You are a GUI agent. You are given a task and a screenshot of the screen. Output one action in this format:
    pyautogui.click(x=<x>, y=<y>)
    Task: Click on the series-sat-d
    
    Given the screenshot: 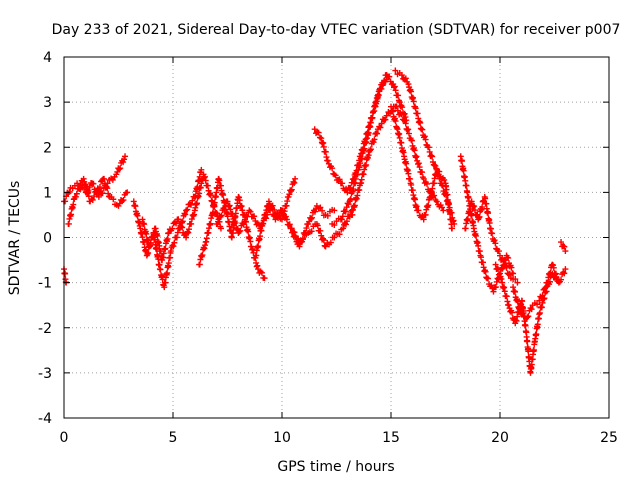 What is the action you would take?
    pyautogui.click(x=181, y=217)
    